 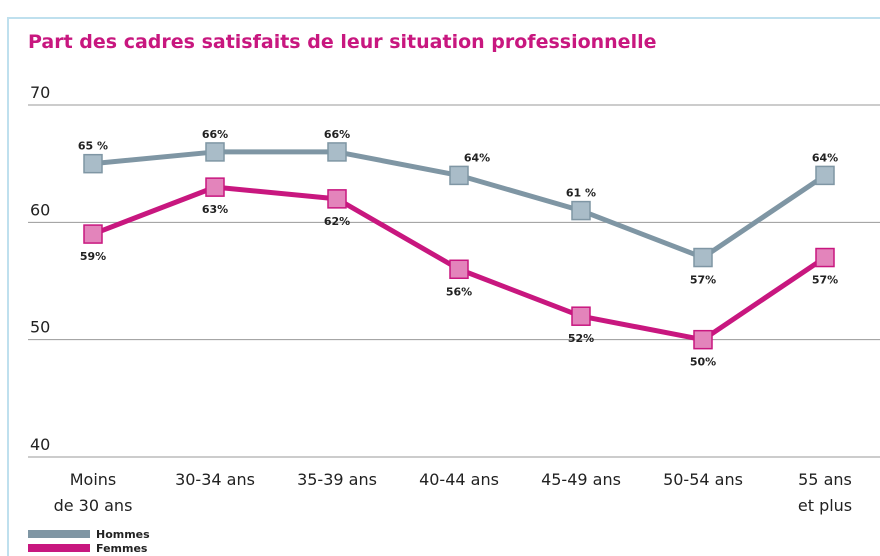 What do you see at coordinates (40, 92) in the screenshot?
I see `y-tick-label: 70` at bounding box center [40, 92].